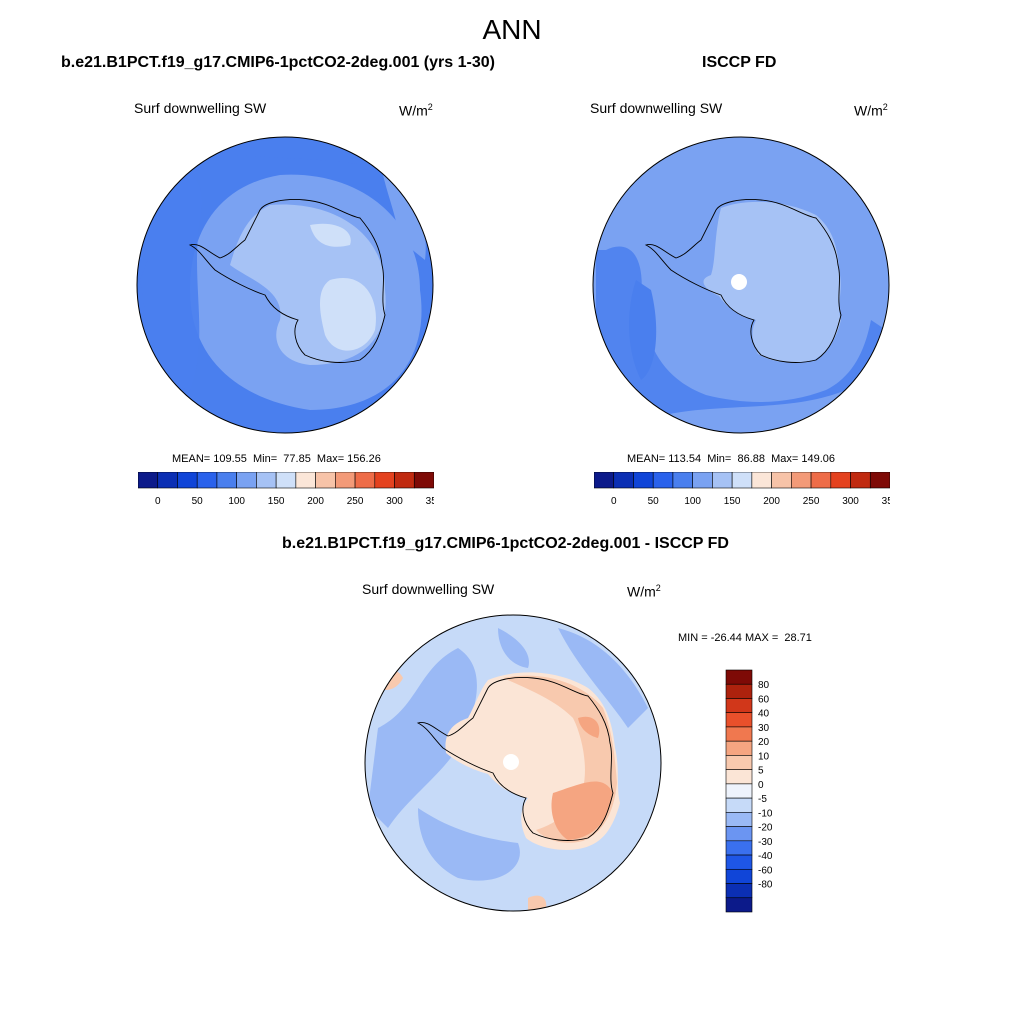  I want to click on diff-polar-map, so click(513, 763).